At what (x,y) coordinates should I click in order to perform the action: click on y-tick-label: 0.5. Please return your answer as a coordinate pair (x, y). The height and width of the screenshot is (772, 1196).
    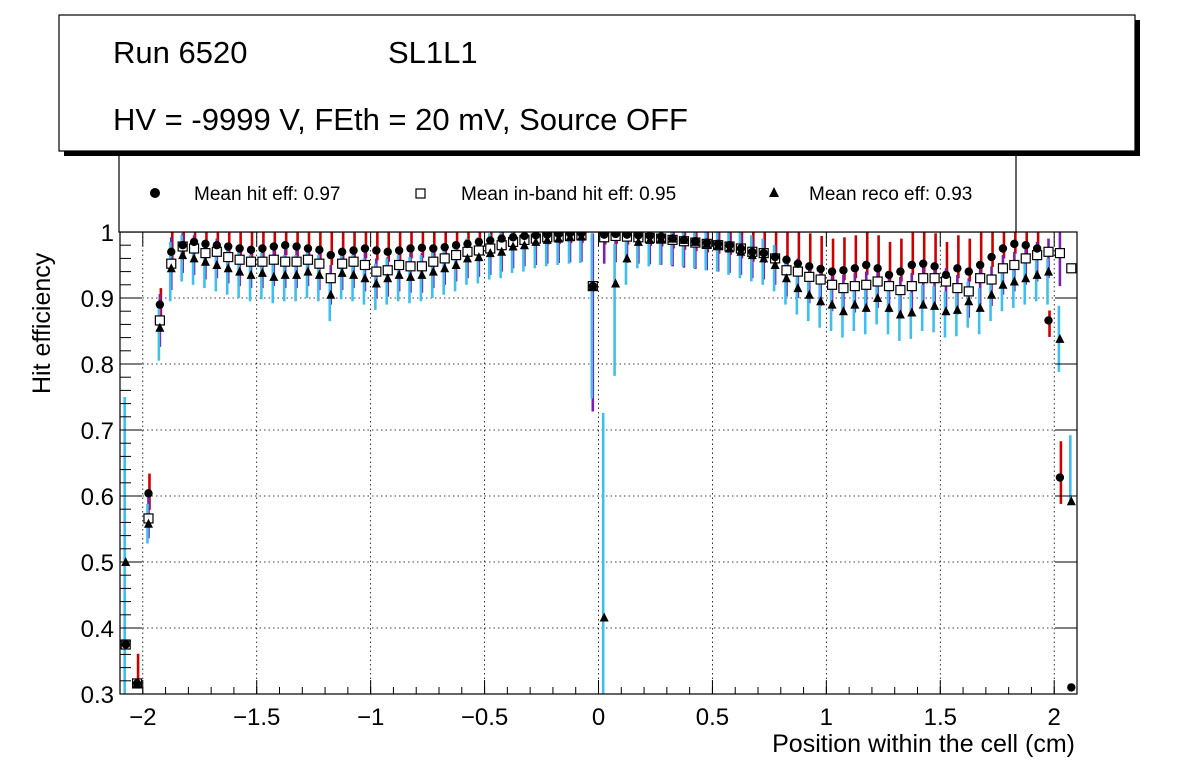
    Looking at the image, I should click on (97, 563).